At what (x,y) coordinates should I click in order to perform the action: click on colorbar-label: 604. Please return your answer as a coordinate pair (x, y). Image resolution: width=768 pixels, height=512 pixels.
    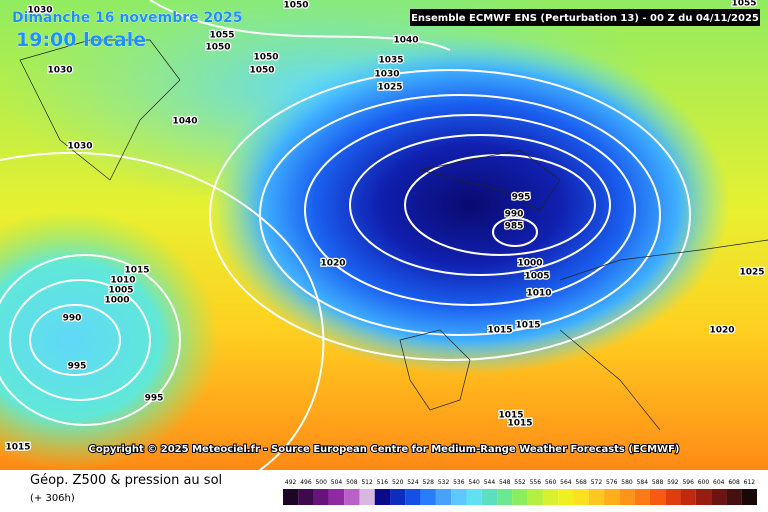
    Looking at the image, I should click on (719, 482).